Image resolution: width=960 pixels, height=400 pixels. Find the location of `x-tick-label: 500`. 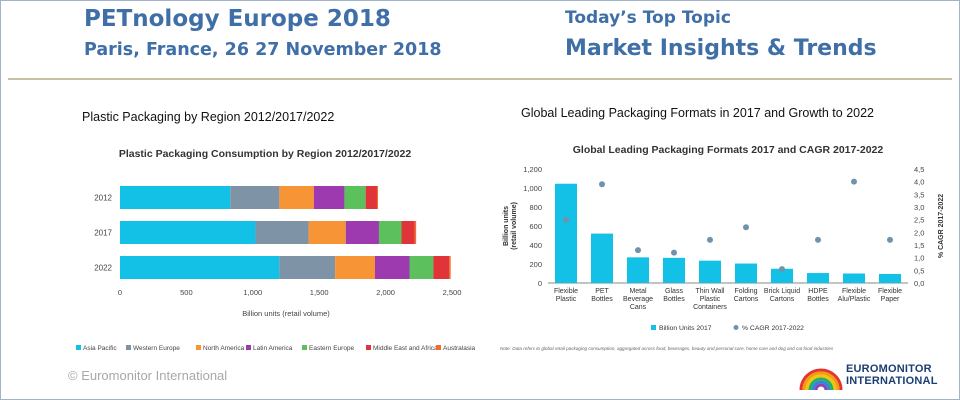

x-tick-label: 500 is located at coordinates (186, 292).